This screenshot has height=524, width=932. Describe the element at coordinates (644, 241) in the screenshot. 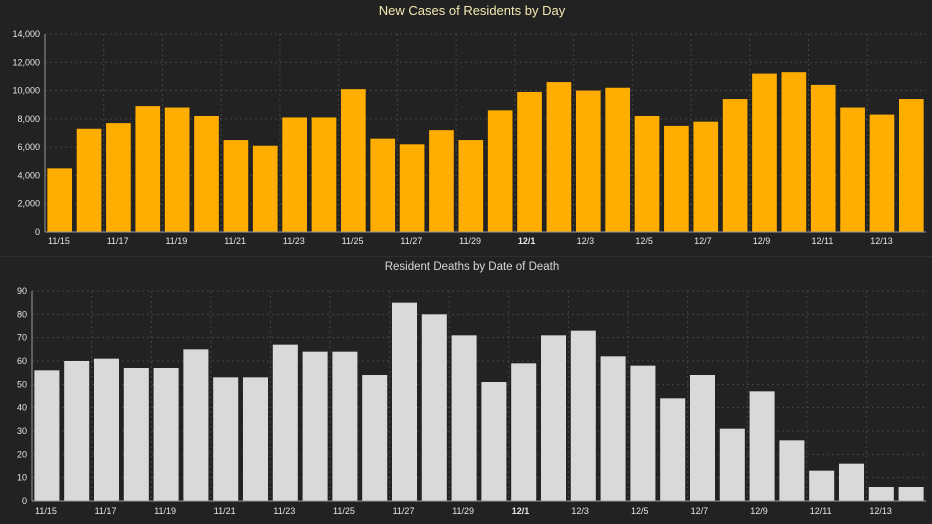

I see `cases-x-tick-label: 12/5` at that location.